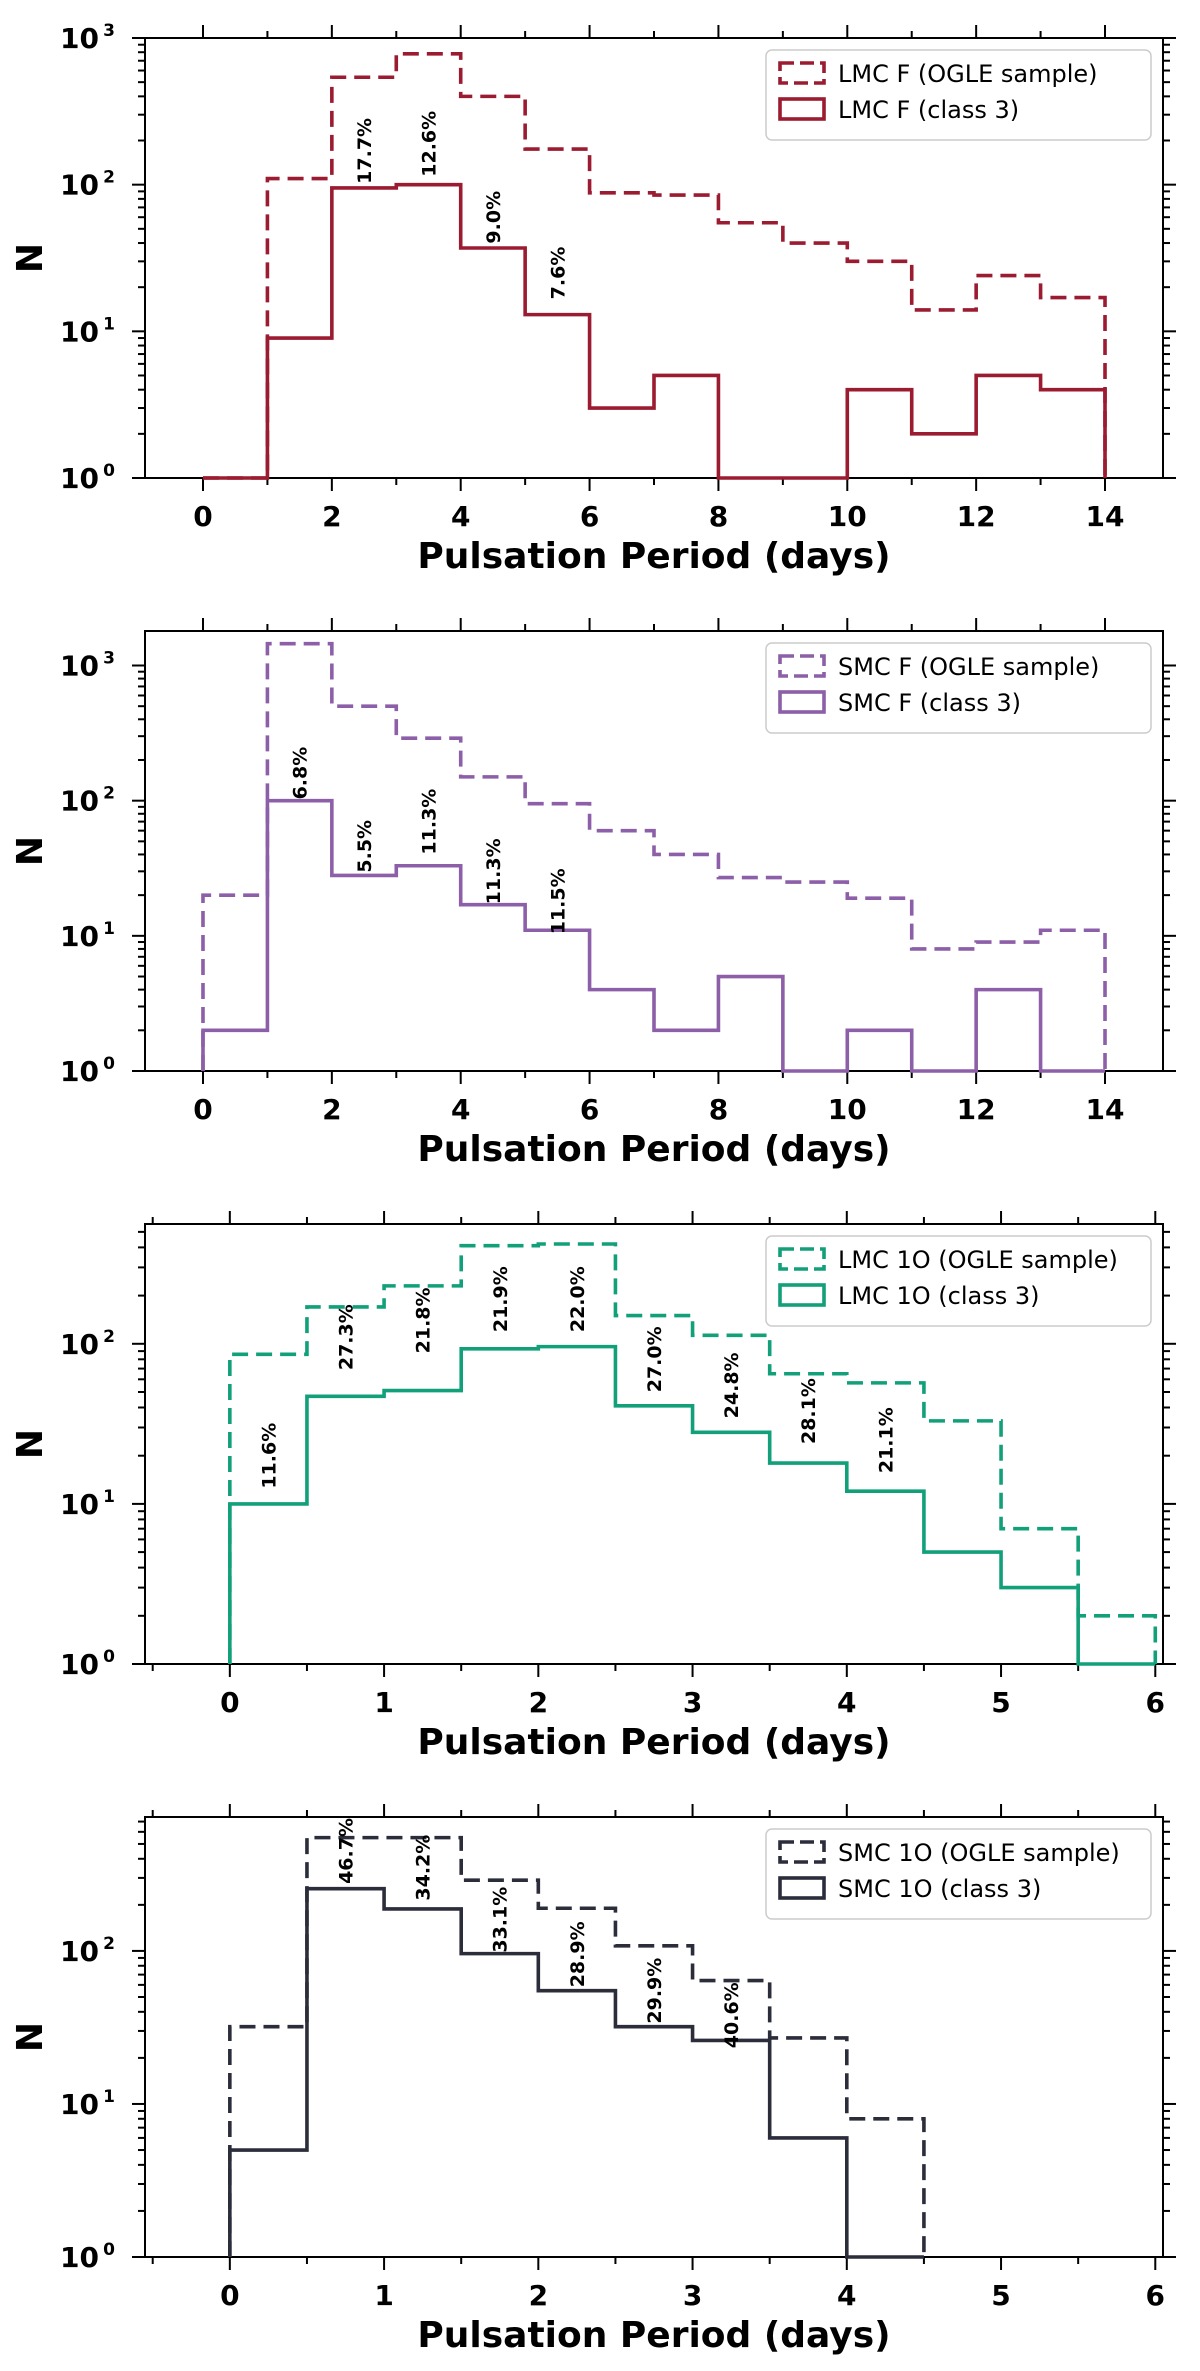  What do you see at coordinates (301, 773) in the screenshot?
I see `percentage-label: 6.8%` at bounding box center [301, 773].